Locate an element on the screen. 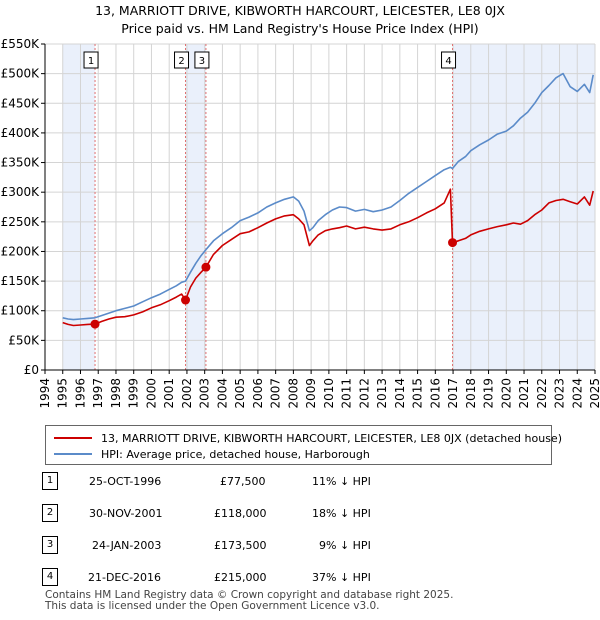 This screenshot has height=620, width=600. sale-date: 25-OCT-1996 is located at coordinates (125, 481).